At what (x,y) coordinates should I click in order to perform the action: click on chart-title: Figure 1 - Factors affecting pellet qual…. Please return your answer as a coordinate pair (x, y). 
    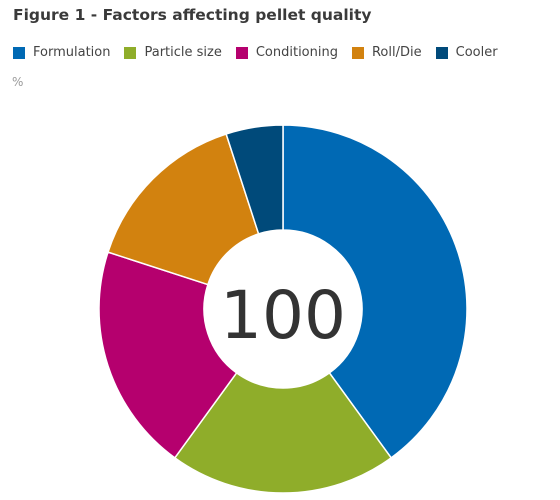
    Looking at the image, I should click on (192, 15).